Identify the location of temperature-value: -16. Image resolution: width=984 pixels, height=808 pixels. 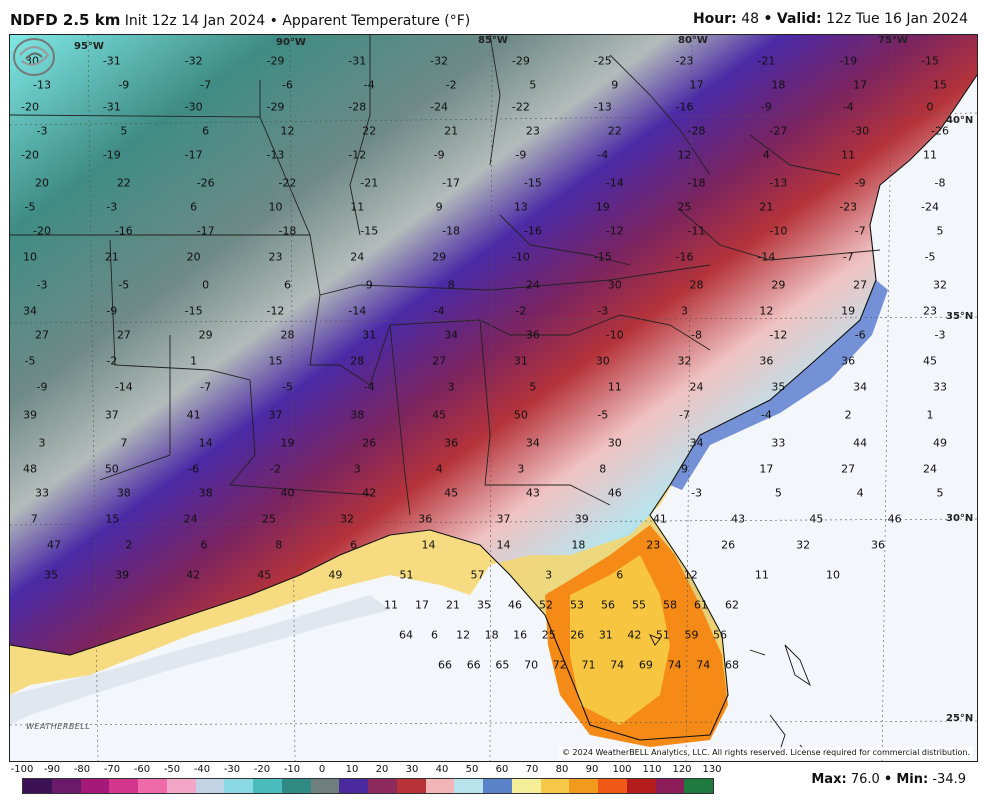
(684, 107).